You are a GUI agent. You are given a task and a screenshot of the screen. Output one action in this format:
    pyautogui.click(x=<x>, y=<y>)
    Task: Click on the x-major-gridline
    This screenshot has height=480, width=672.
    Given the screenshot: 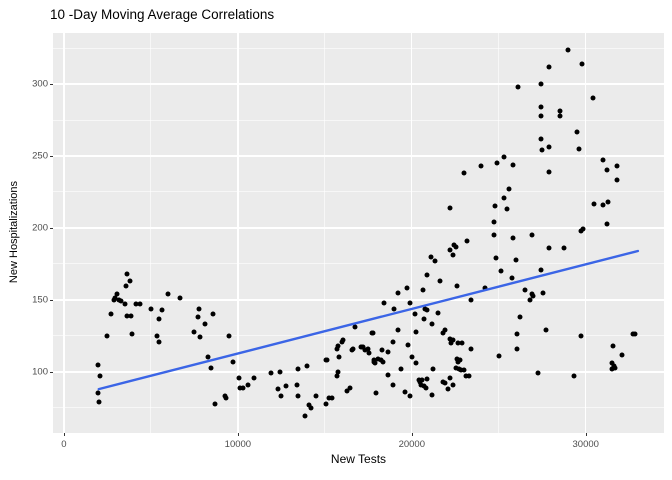 What is the action you would take?
    pyautogui.click(x=64, y=233)
    